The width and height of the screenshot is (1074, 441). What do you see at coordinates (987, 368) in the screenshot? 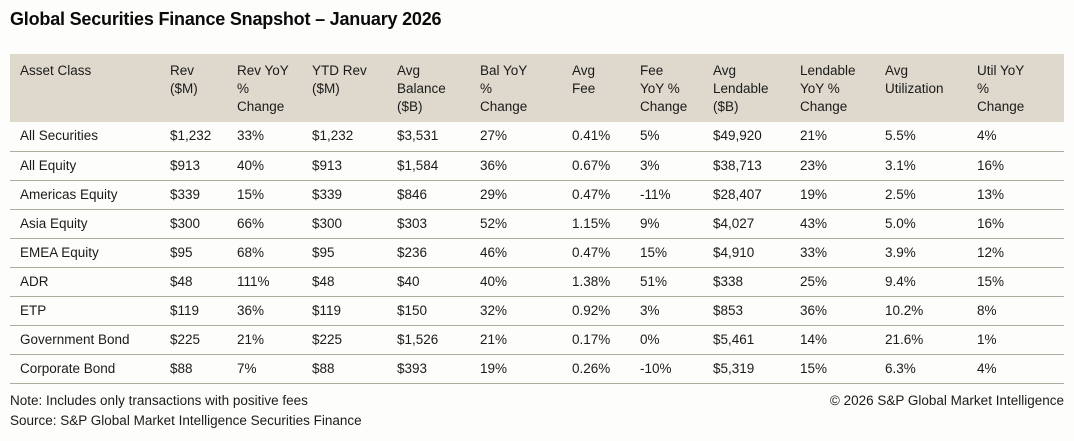
I see `value-cell: 4%` at bounding box center [987, 368].